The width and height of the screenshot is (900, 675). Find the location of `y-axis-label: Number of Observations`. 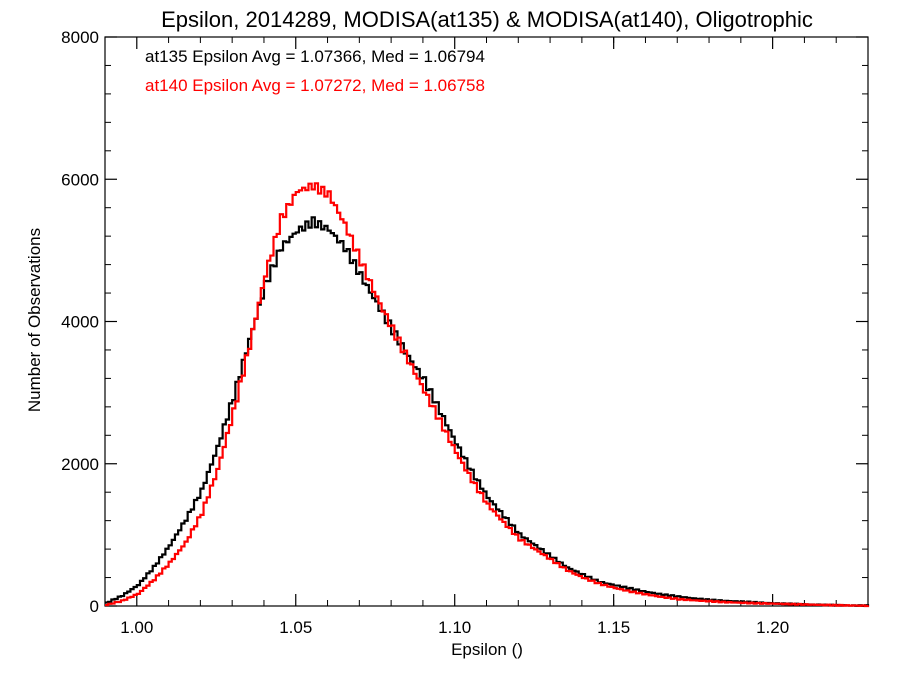

y-axis-label: Number of Observations is located at coordinates (34, 320).